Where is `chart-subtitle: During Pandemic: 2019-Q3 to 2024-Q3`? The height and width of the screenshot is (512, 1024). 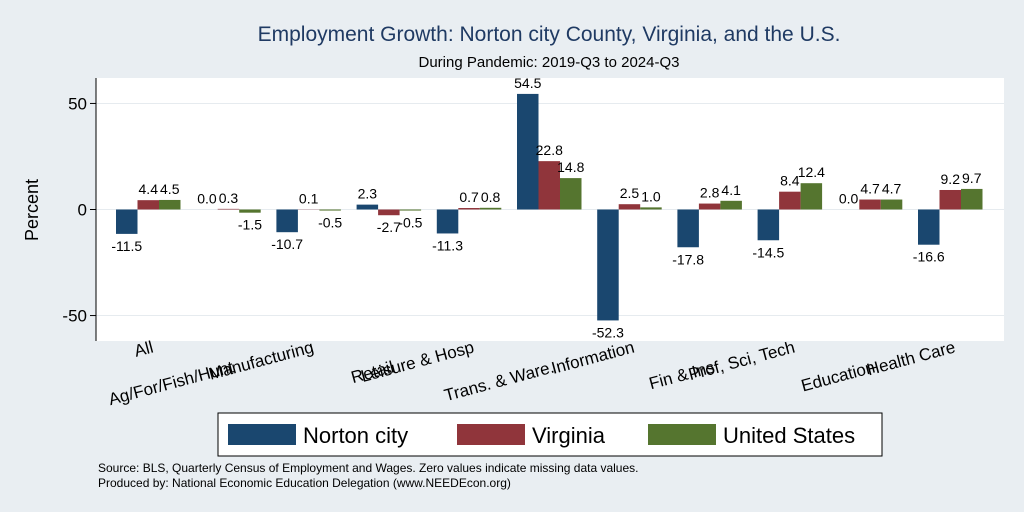 chart-subtitle: During Pandemic: 2019-Q3 to 2024-Q3 is located at coordinates (549, 62).